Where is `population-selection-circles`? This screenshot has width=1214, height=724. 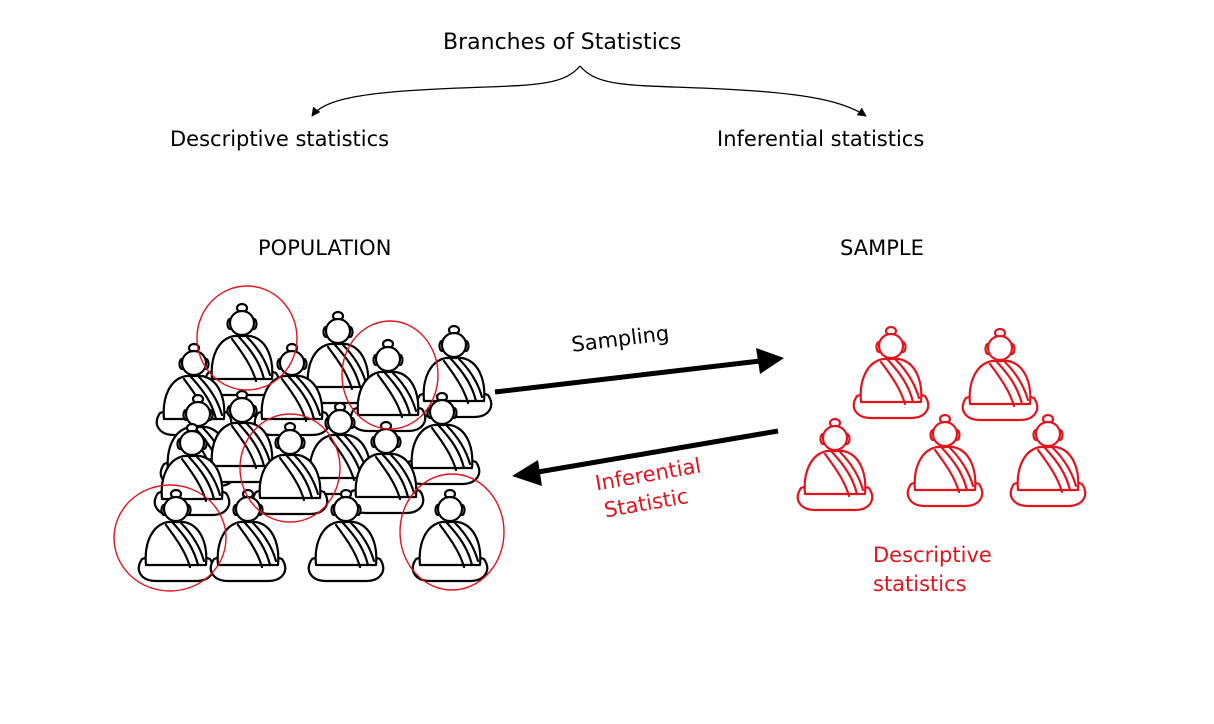
population-selection-circles is located at coordinates (309, 438).